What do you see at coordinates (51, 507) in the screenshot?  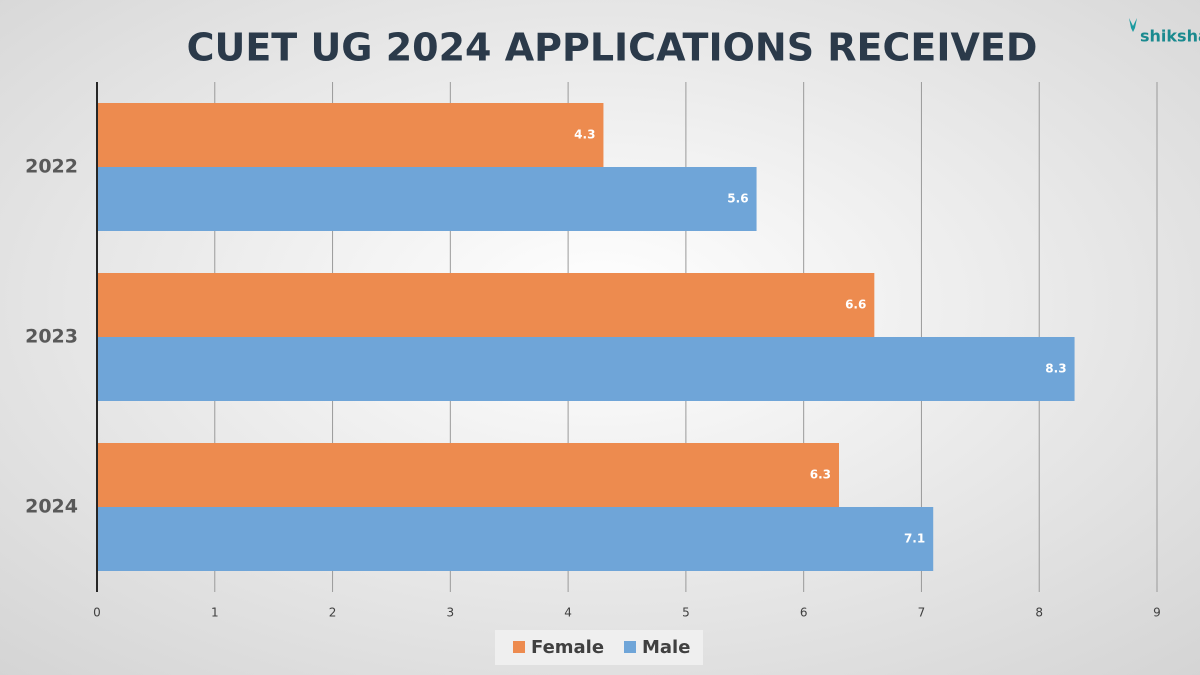 I see `y-tick-label: 2024` at bounding box center [51, 507].